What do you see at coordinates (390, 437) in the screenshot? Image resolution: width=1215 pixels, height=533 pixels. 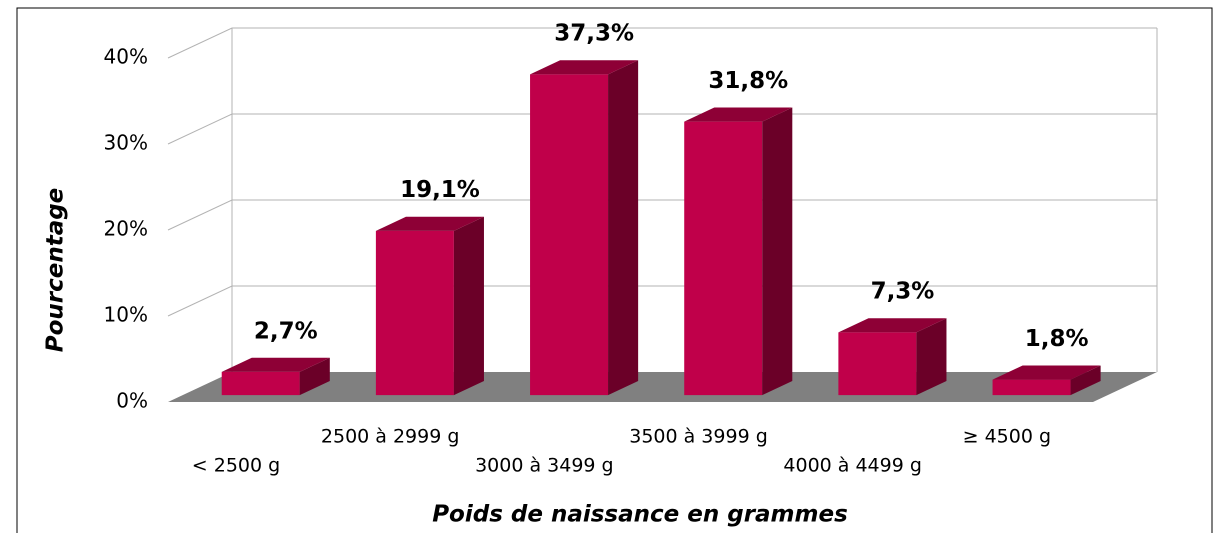 I see `x-tick-label: 2500 à 2999 g` at bounding box center [390, 437].